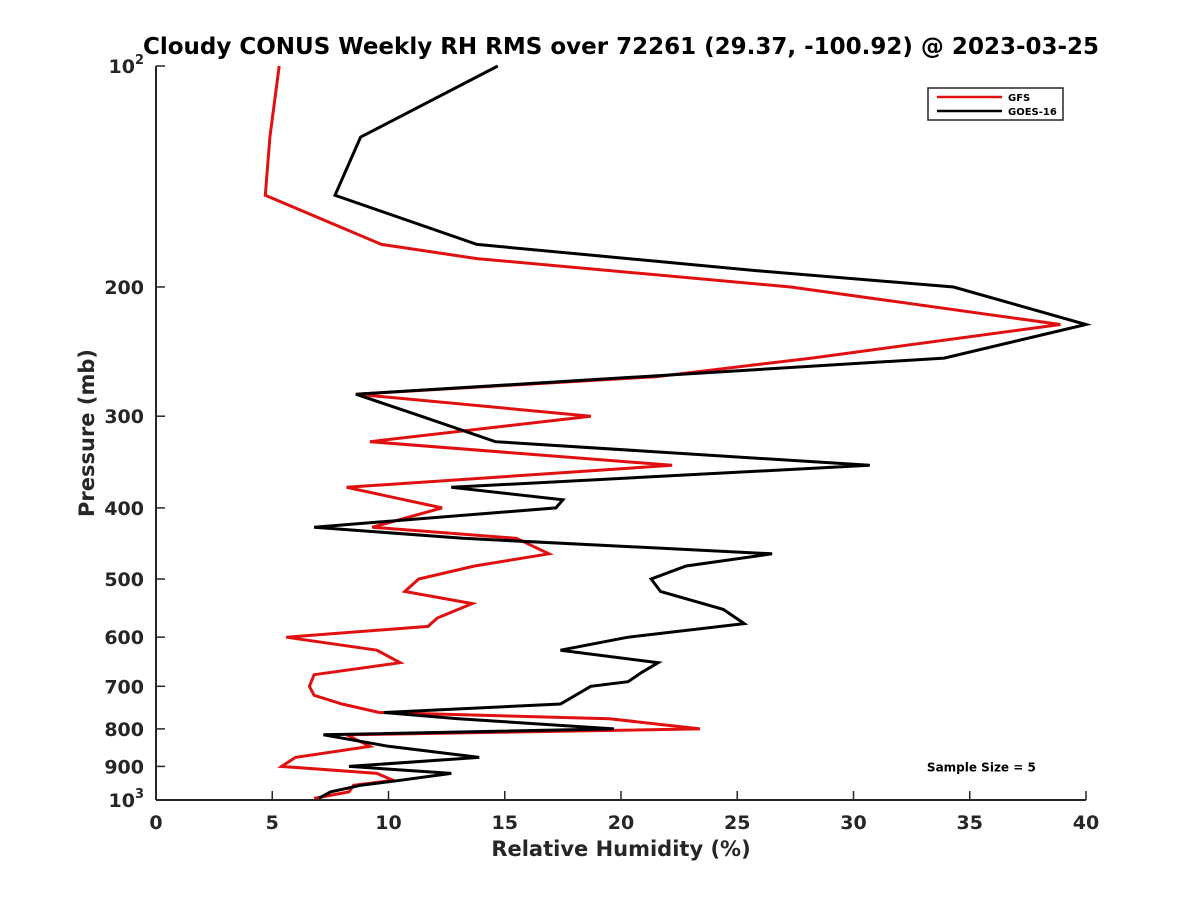  I want to click on x-axis-ticks: 0 5 10 15 20 25 30 35 40, so click(624, 812).